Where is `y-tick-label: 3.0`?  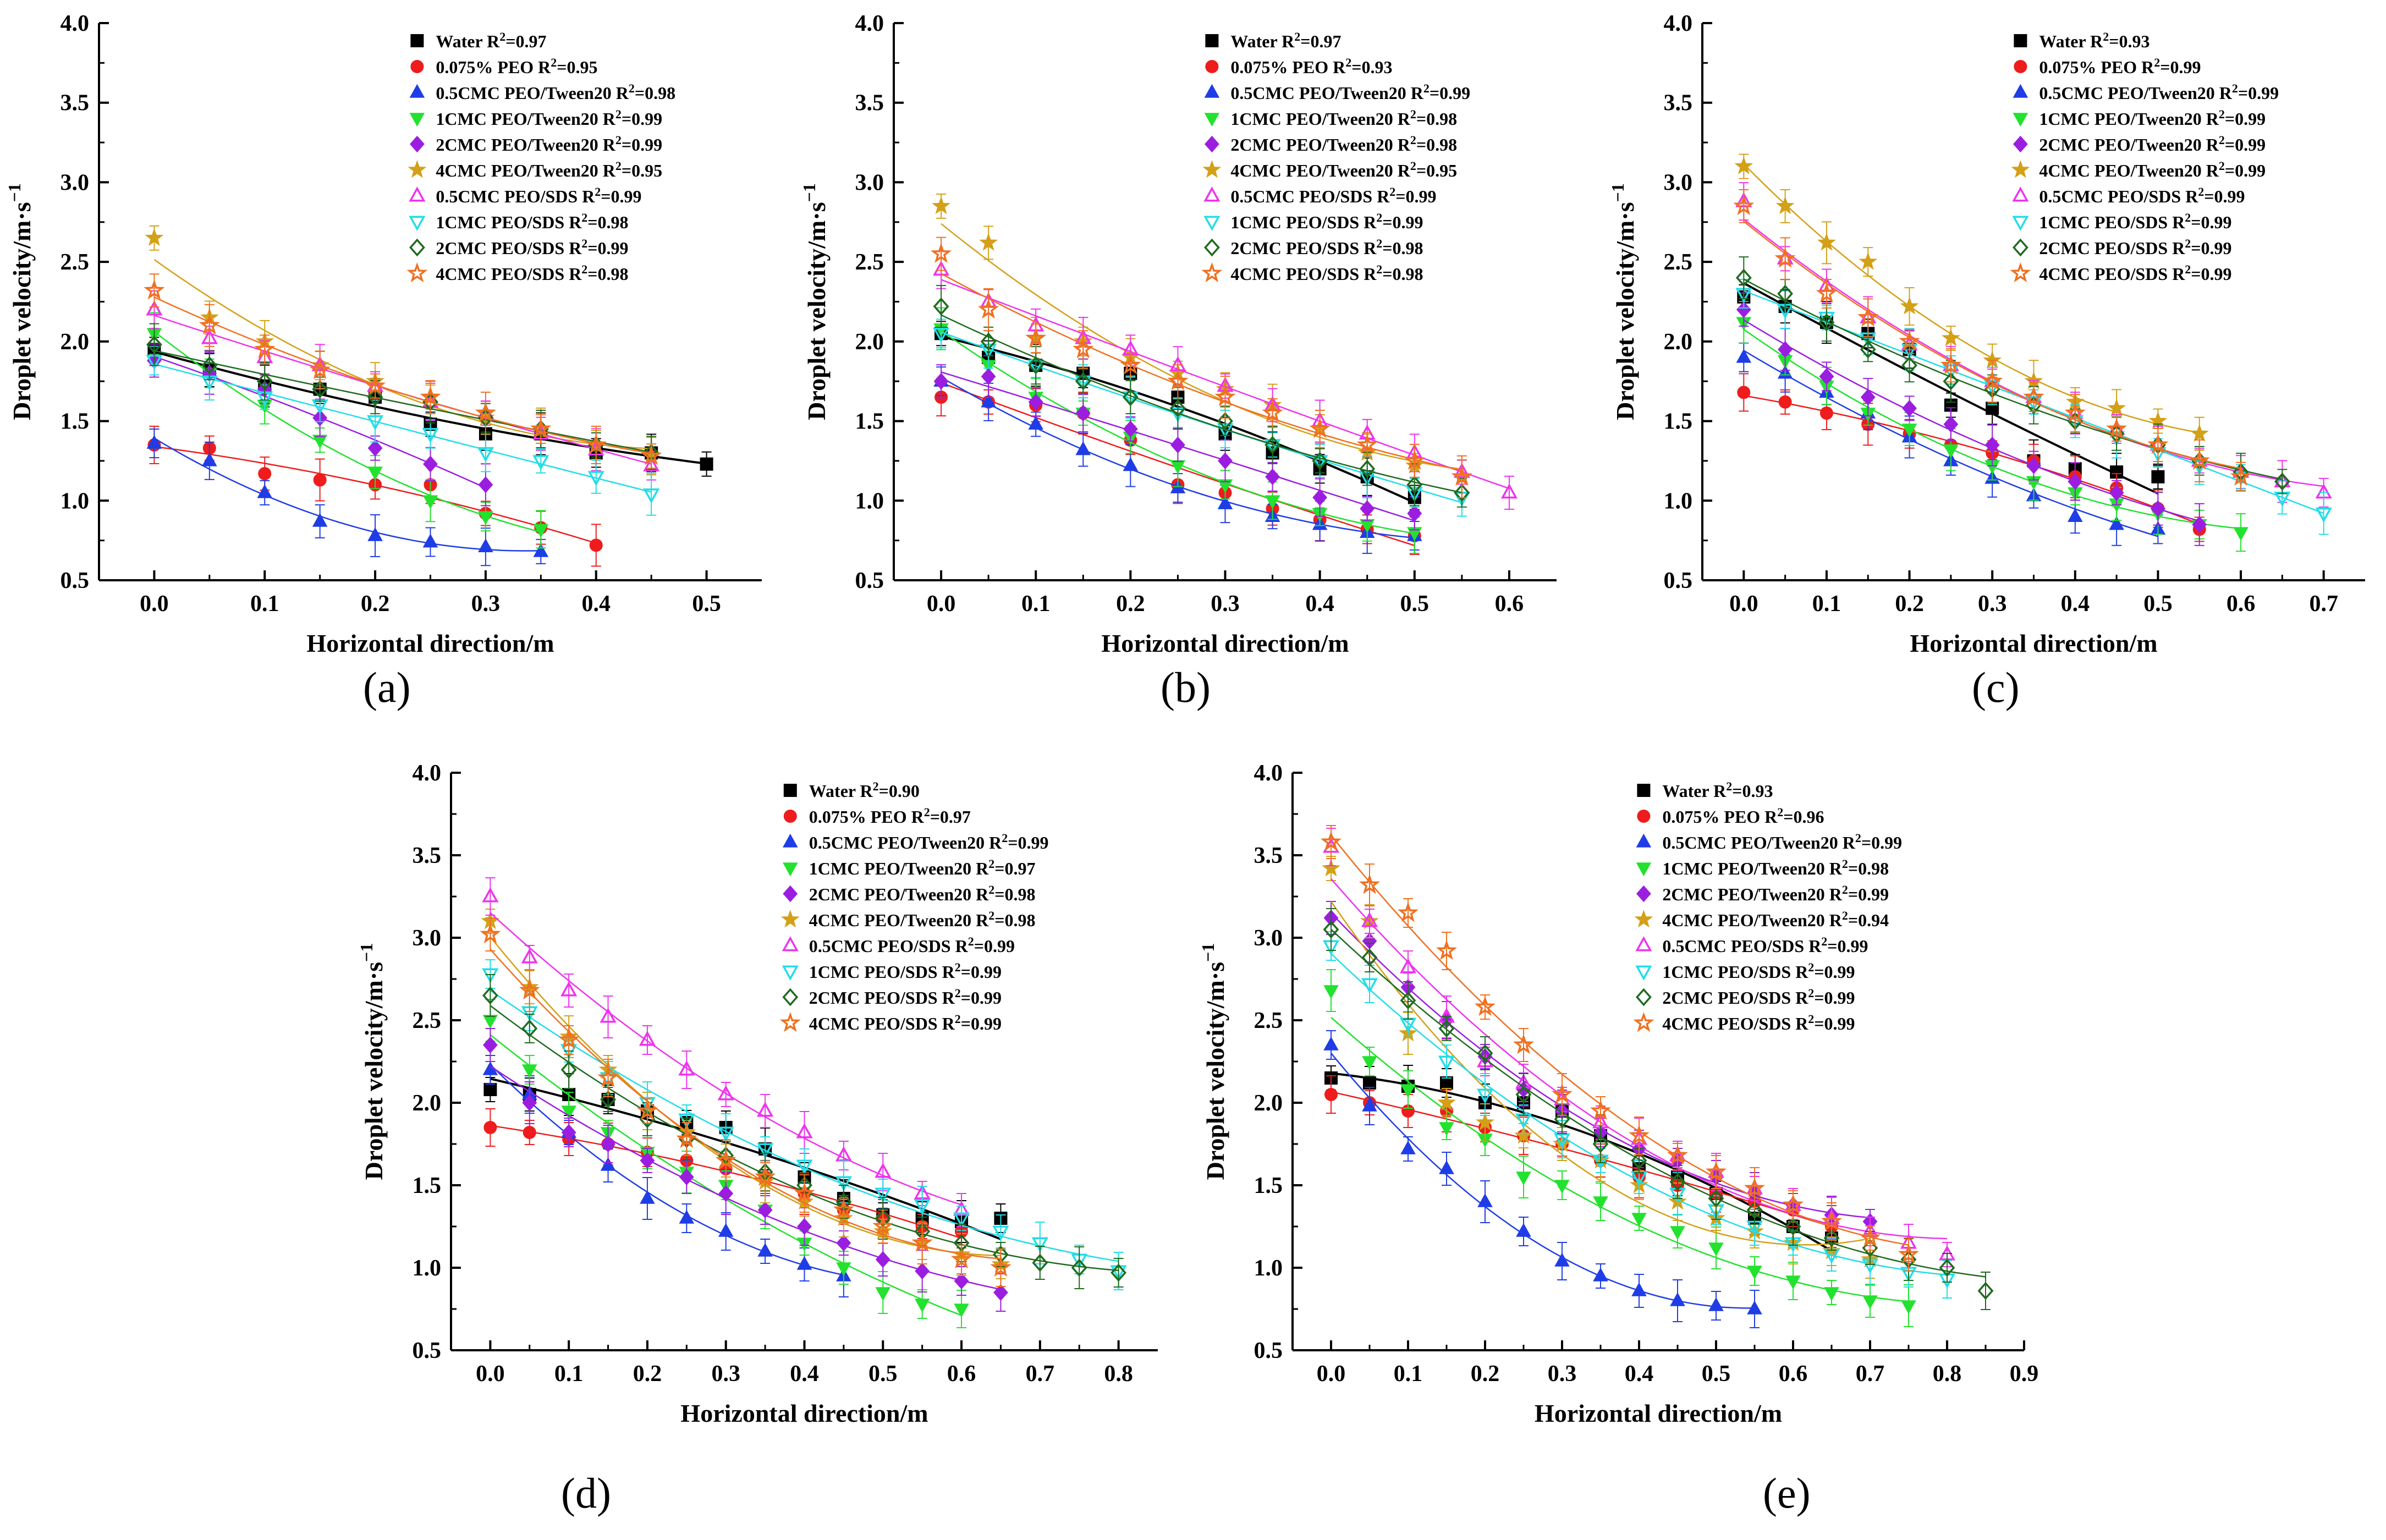 y-tick-label: 3.0 is located at coordinates (75, 182).